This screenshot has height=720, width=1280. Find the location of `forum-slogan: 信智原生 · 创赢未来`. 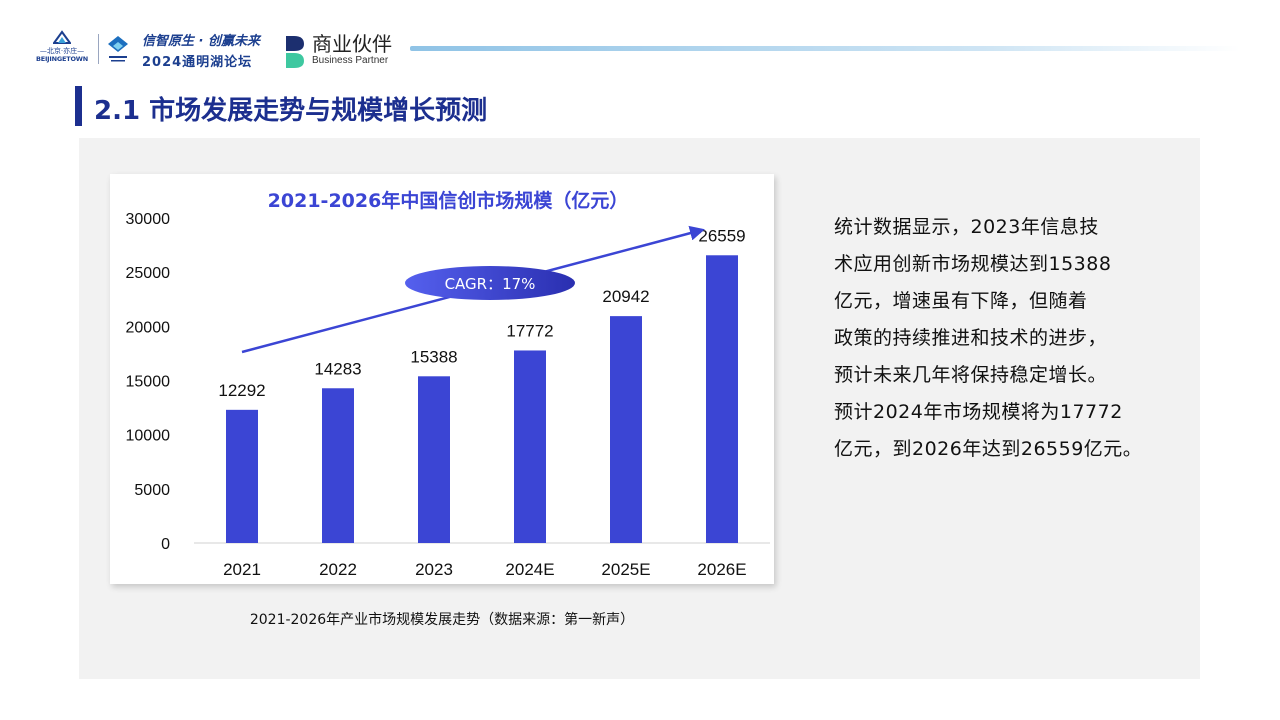

forum-slogan: 信智原生 · 创赢未来 is located at coordinates (201, 41).